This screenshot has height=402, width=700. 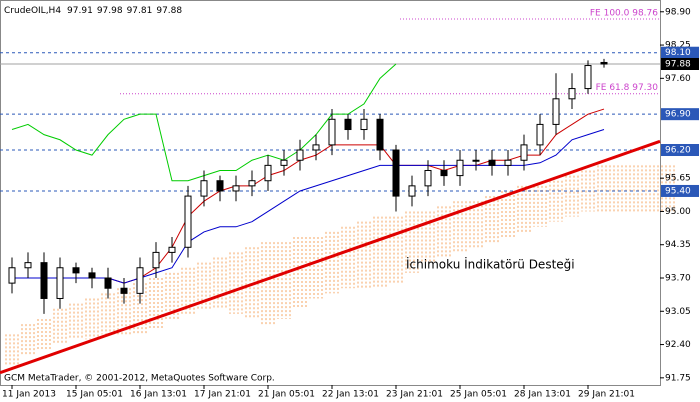 I want to click on header-close: 97.88, so click(x=169, y=11).